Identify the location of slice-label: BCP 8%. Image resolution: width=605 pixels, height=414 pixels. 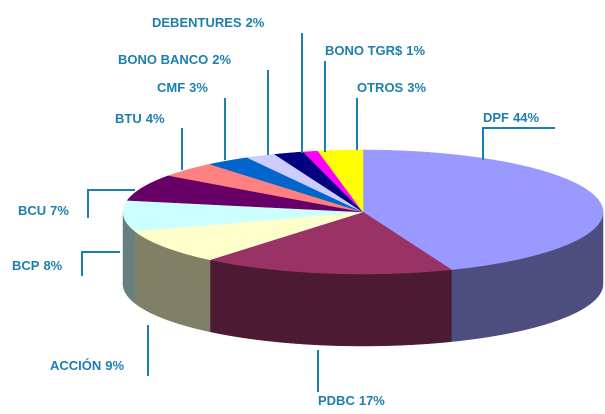
(37, 265).